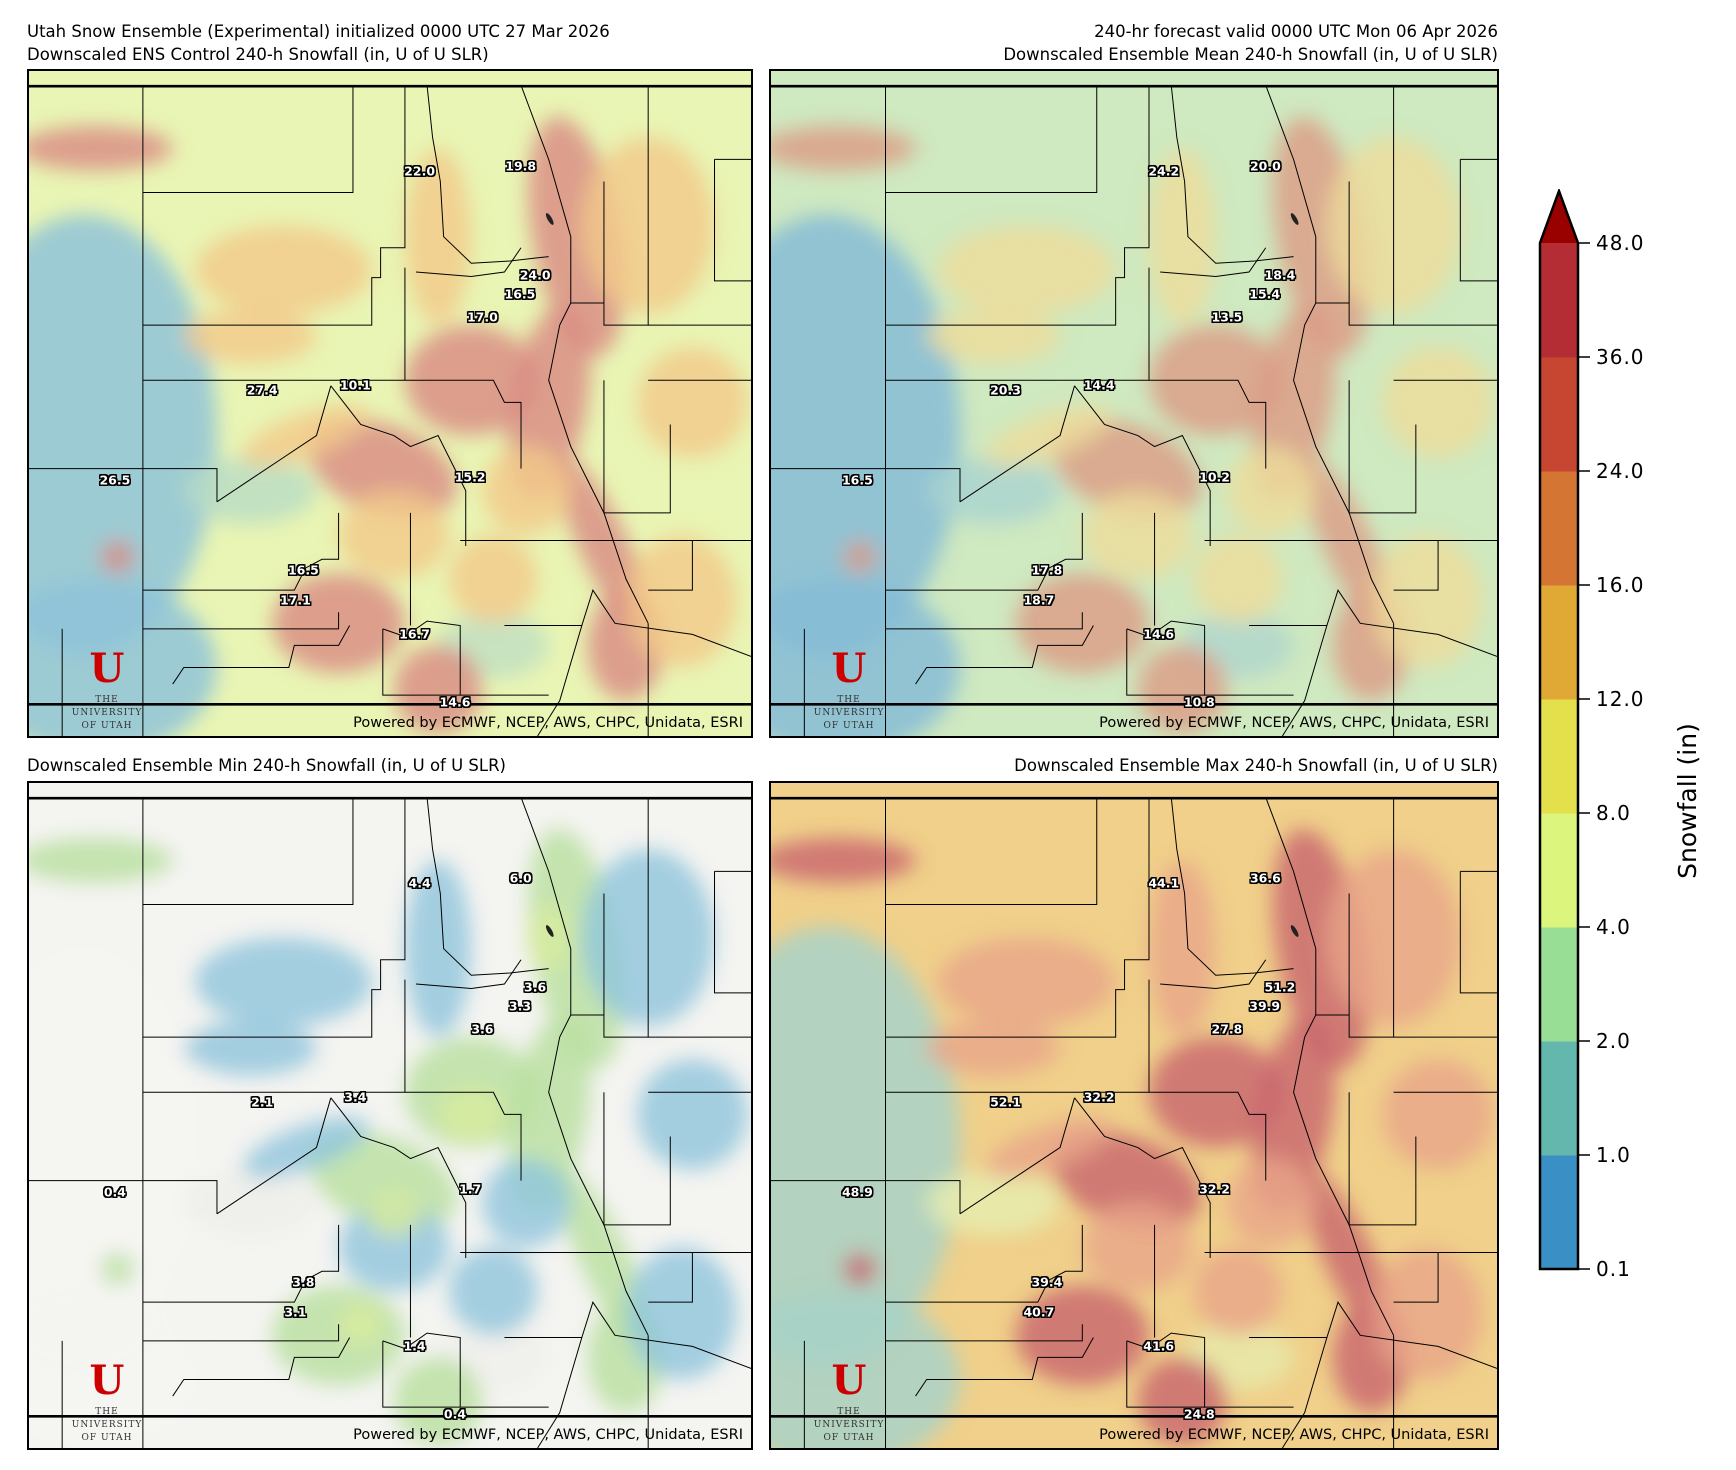 The image size is (1736, 1470). Describe the element at coordinates (521, 166) in the screenshot. I see `snowfall-point-label: 19.8` at that location.